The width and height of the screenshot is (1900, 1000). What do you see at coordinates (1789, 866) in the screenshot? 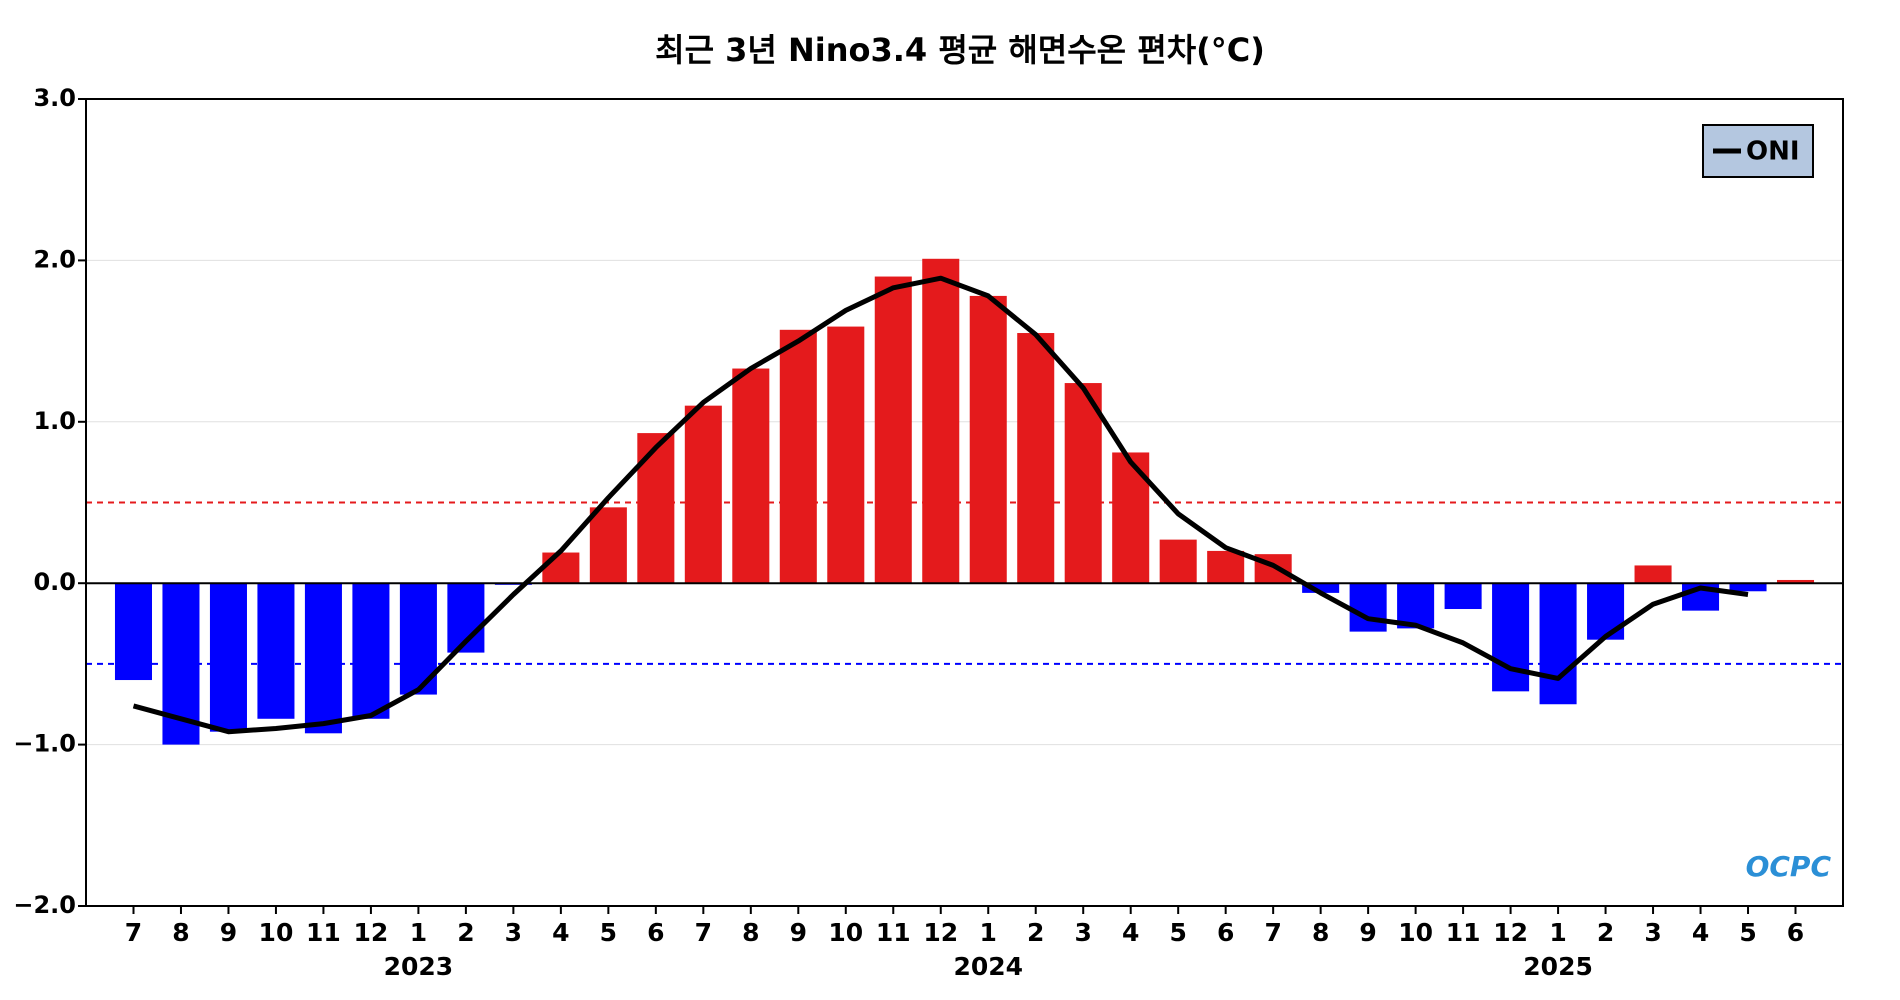
I see `watermark: OCPC` at bounding box center [1789, 866].